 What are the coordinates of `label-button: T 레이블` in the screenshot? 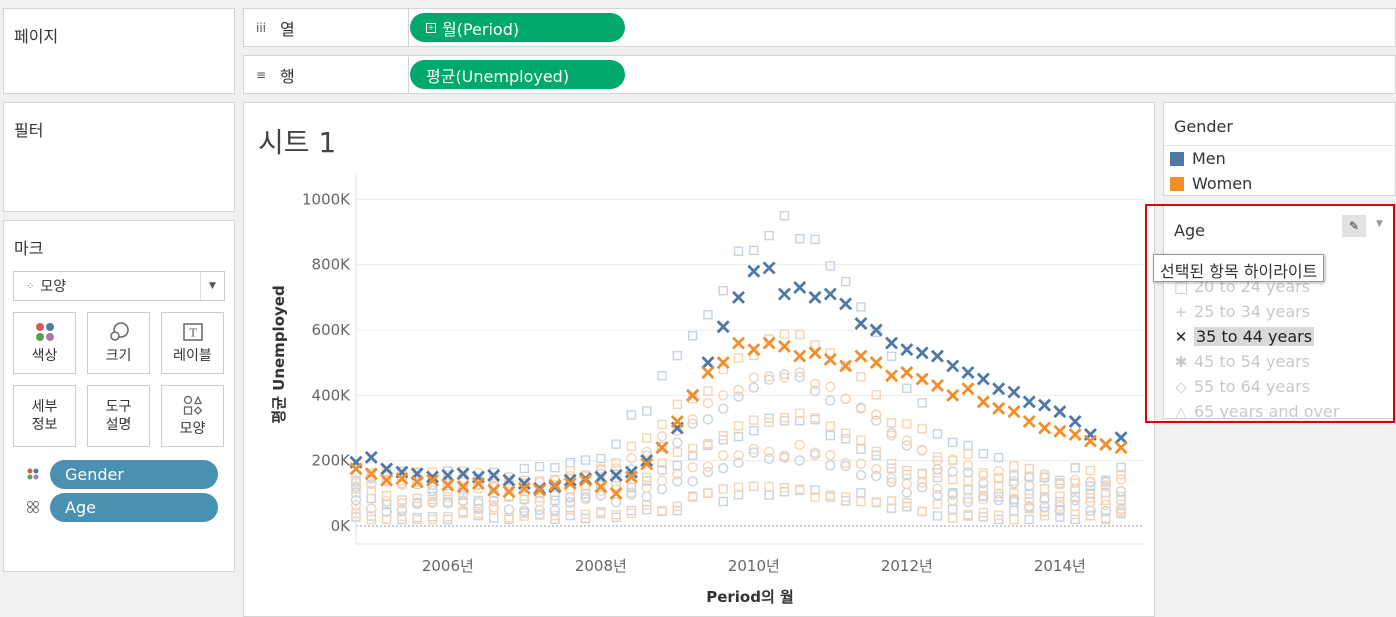 It's located at (192, 343).